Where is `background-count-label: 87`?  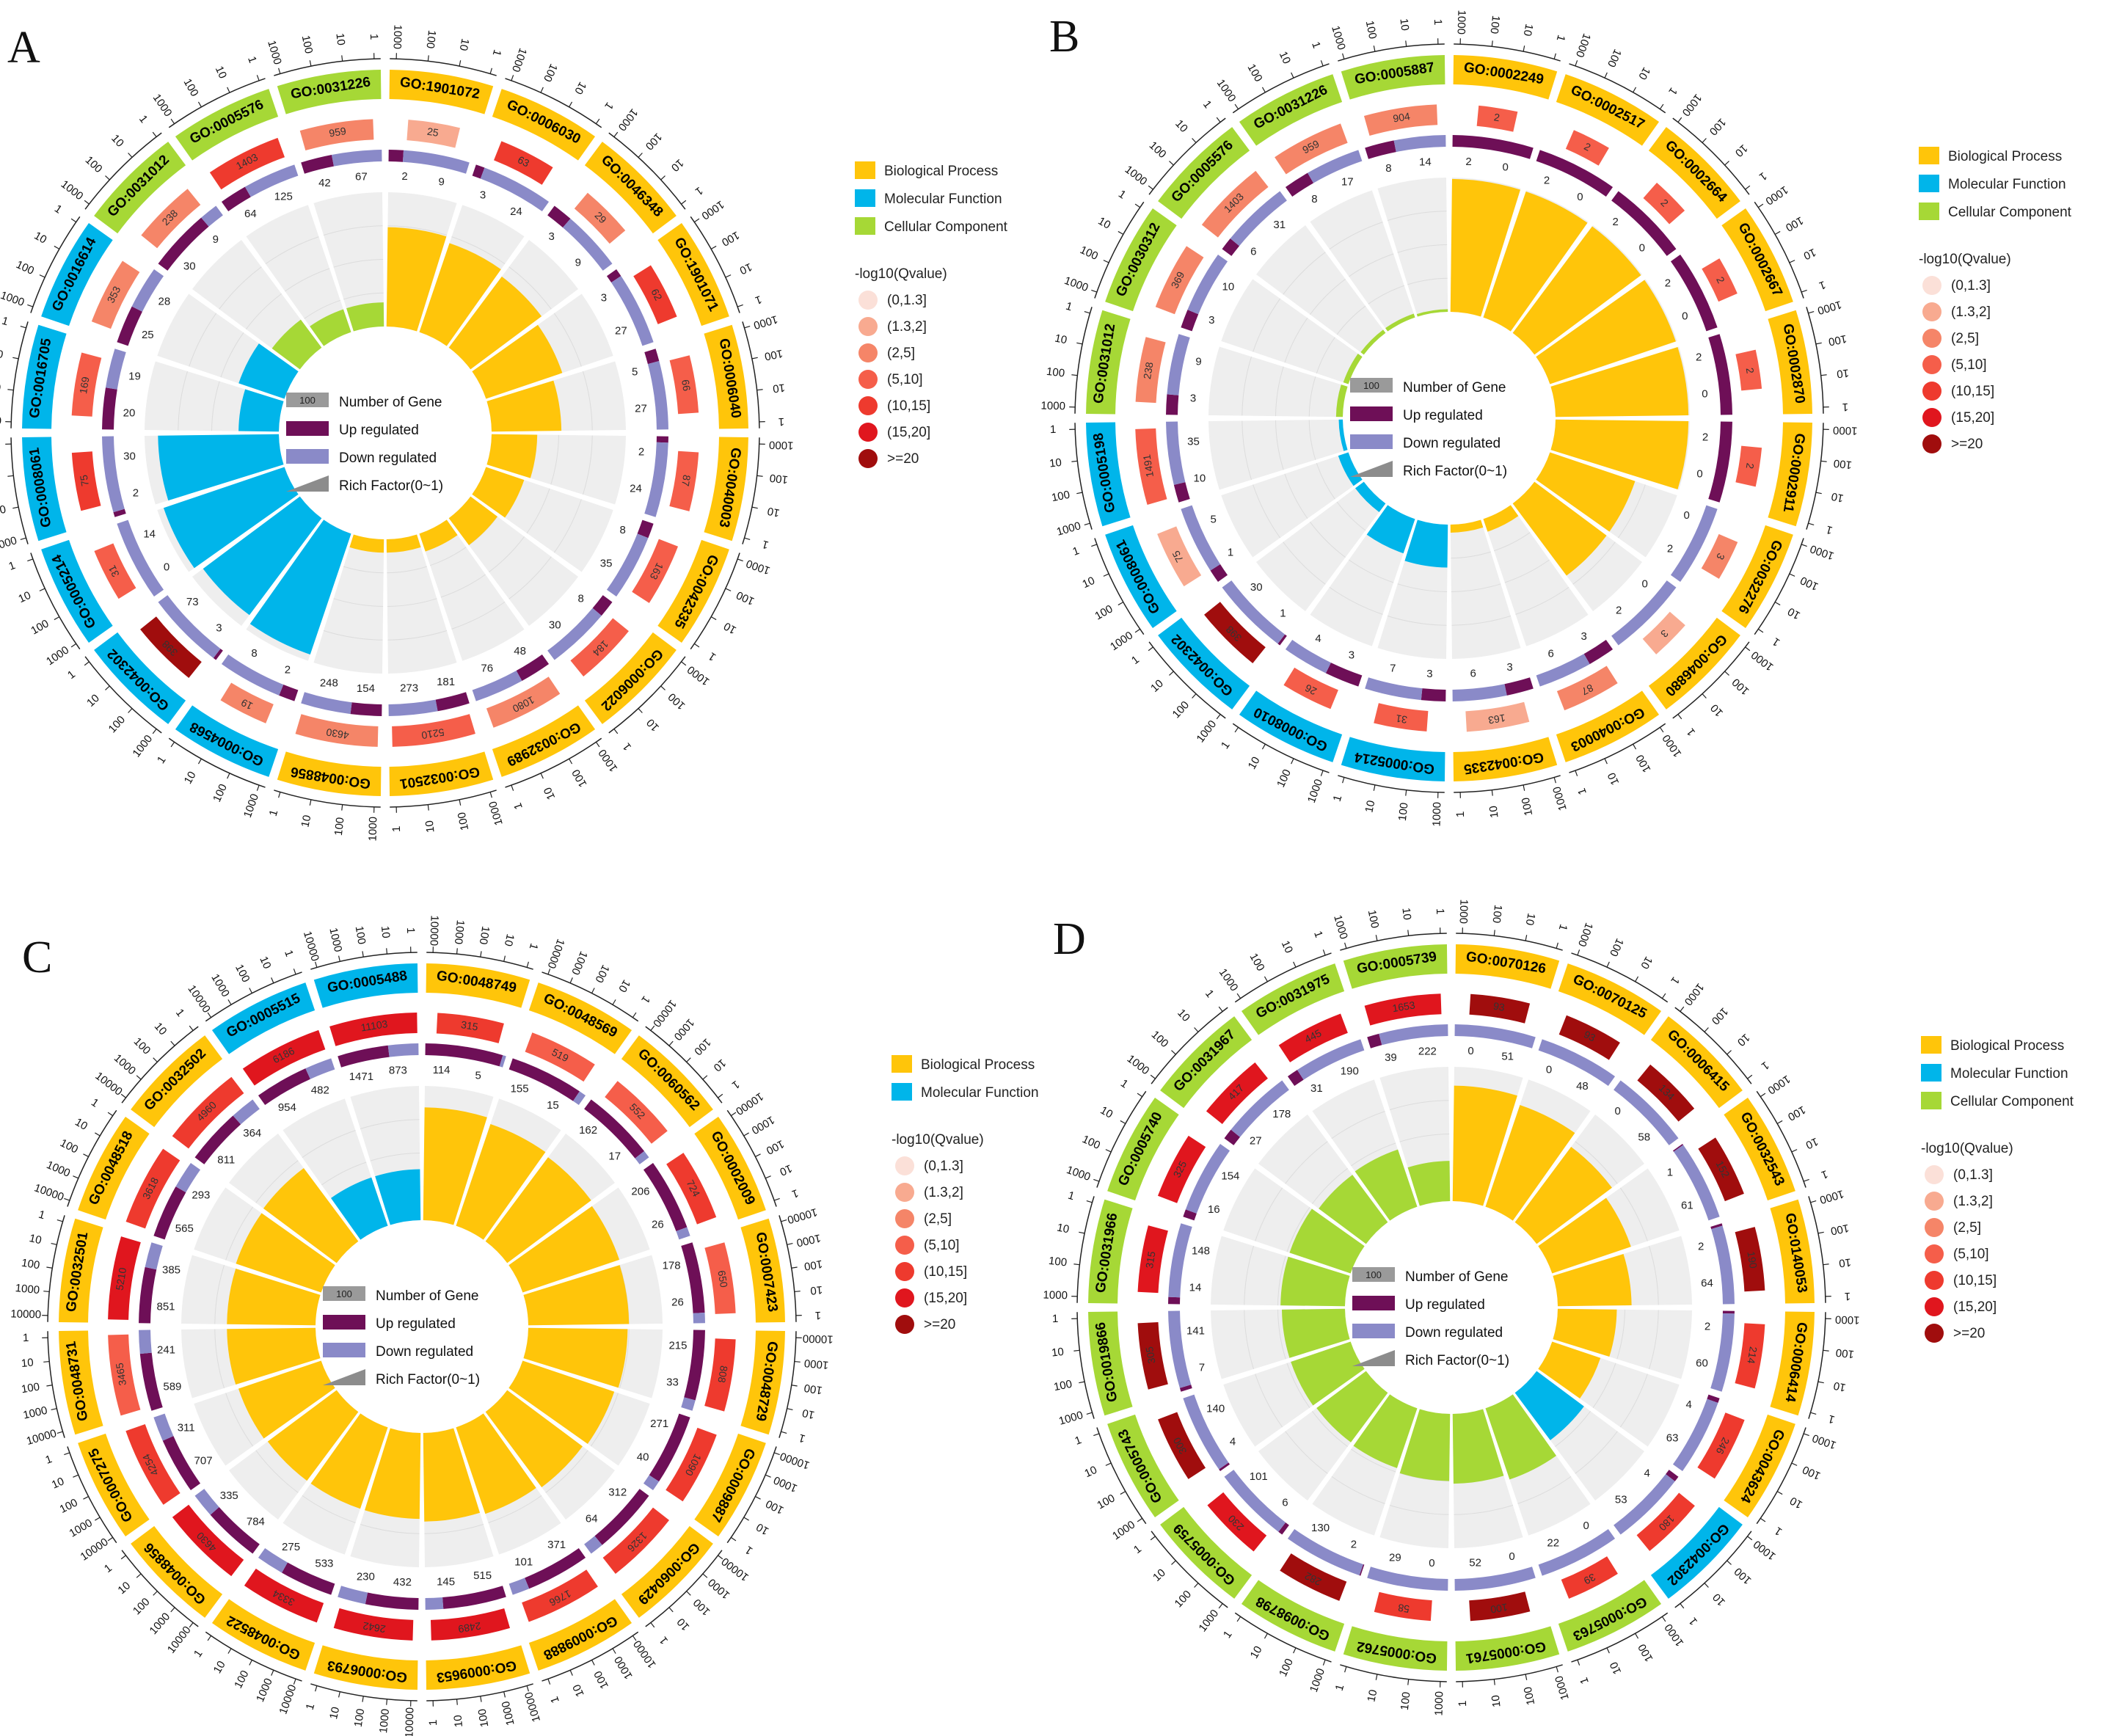 background-count-label: 87 is located at coordinates (1587, 689).